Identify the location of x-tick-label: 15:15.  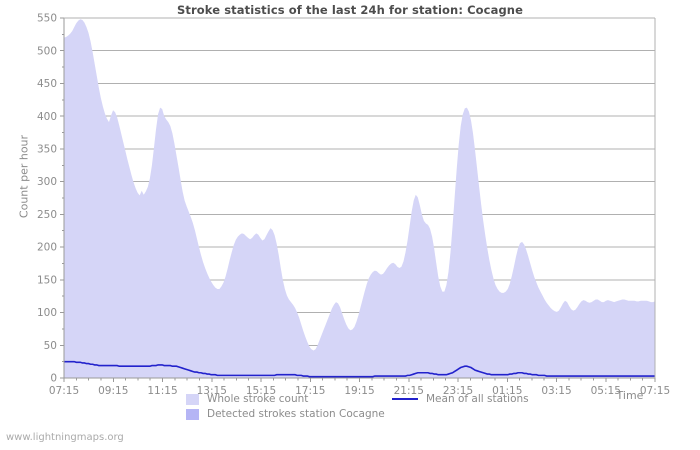
(261, 391).